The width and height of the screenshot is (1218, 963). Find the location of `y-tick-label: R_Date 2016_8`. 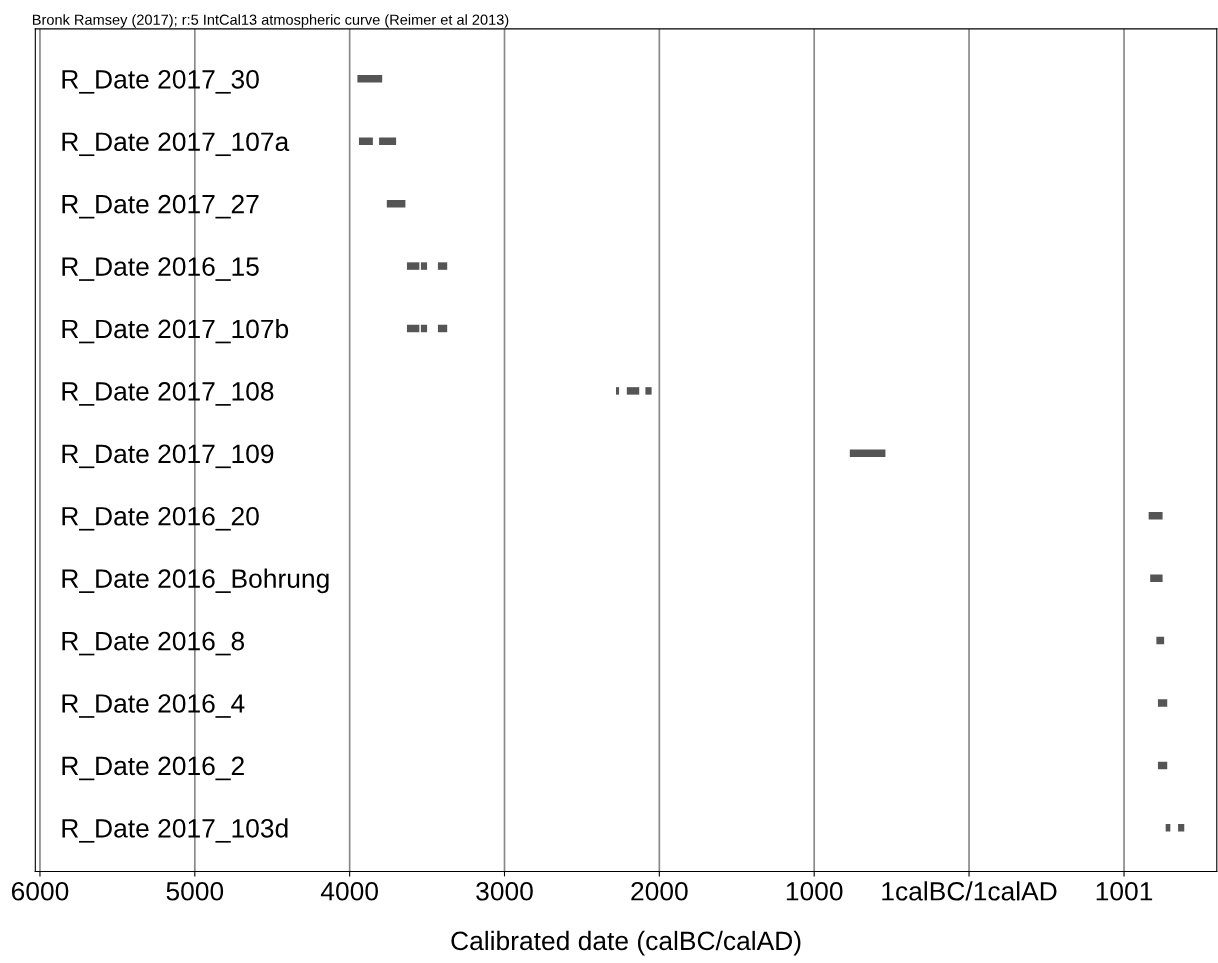

y-tick-label: R_Date 2016_8 is located at coordinates (153, 643).